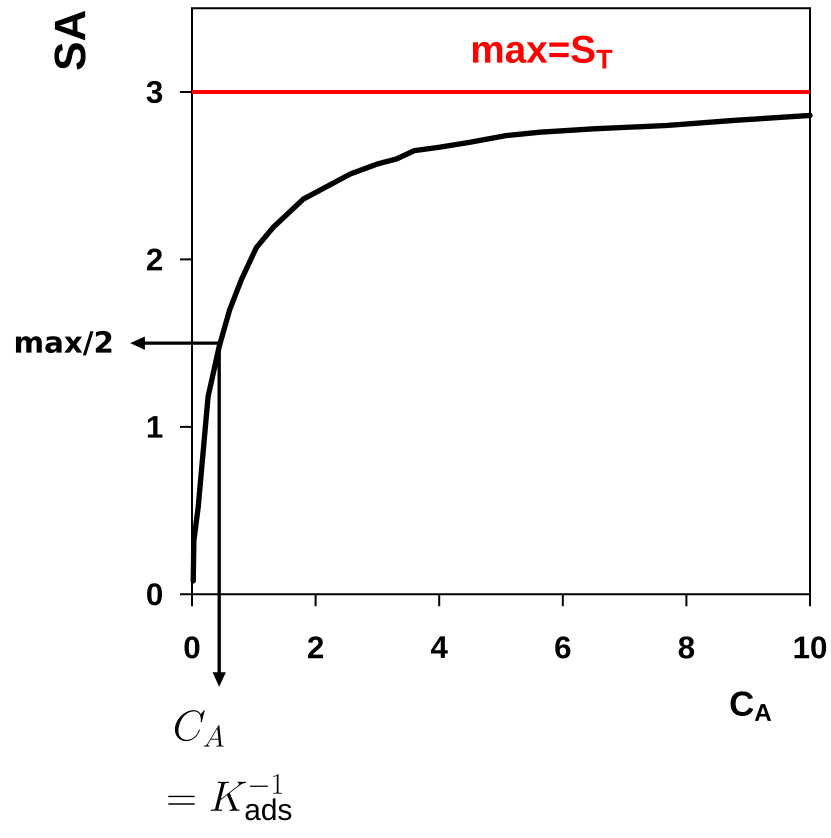 This screenshot has height=838, width=831. Describe the element at coordinates (316, 647) in the screenshot. I see `x-tick-label: 2` at that location.